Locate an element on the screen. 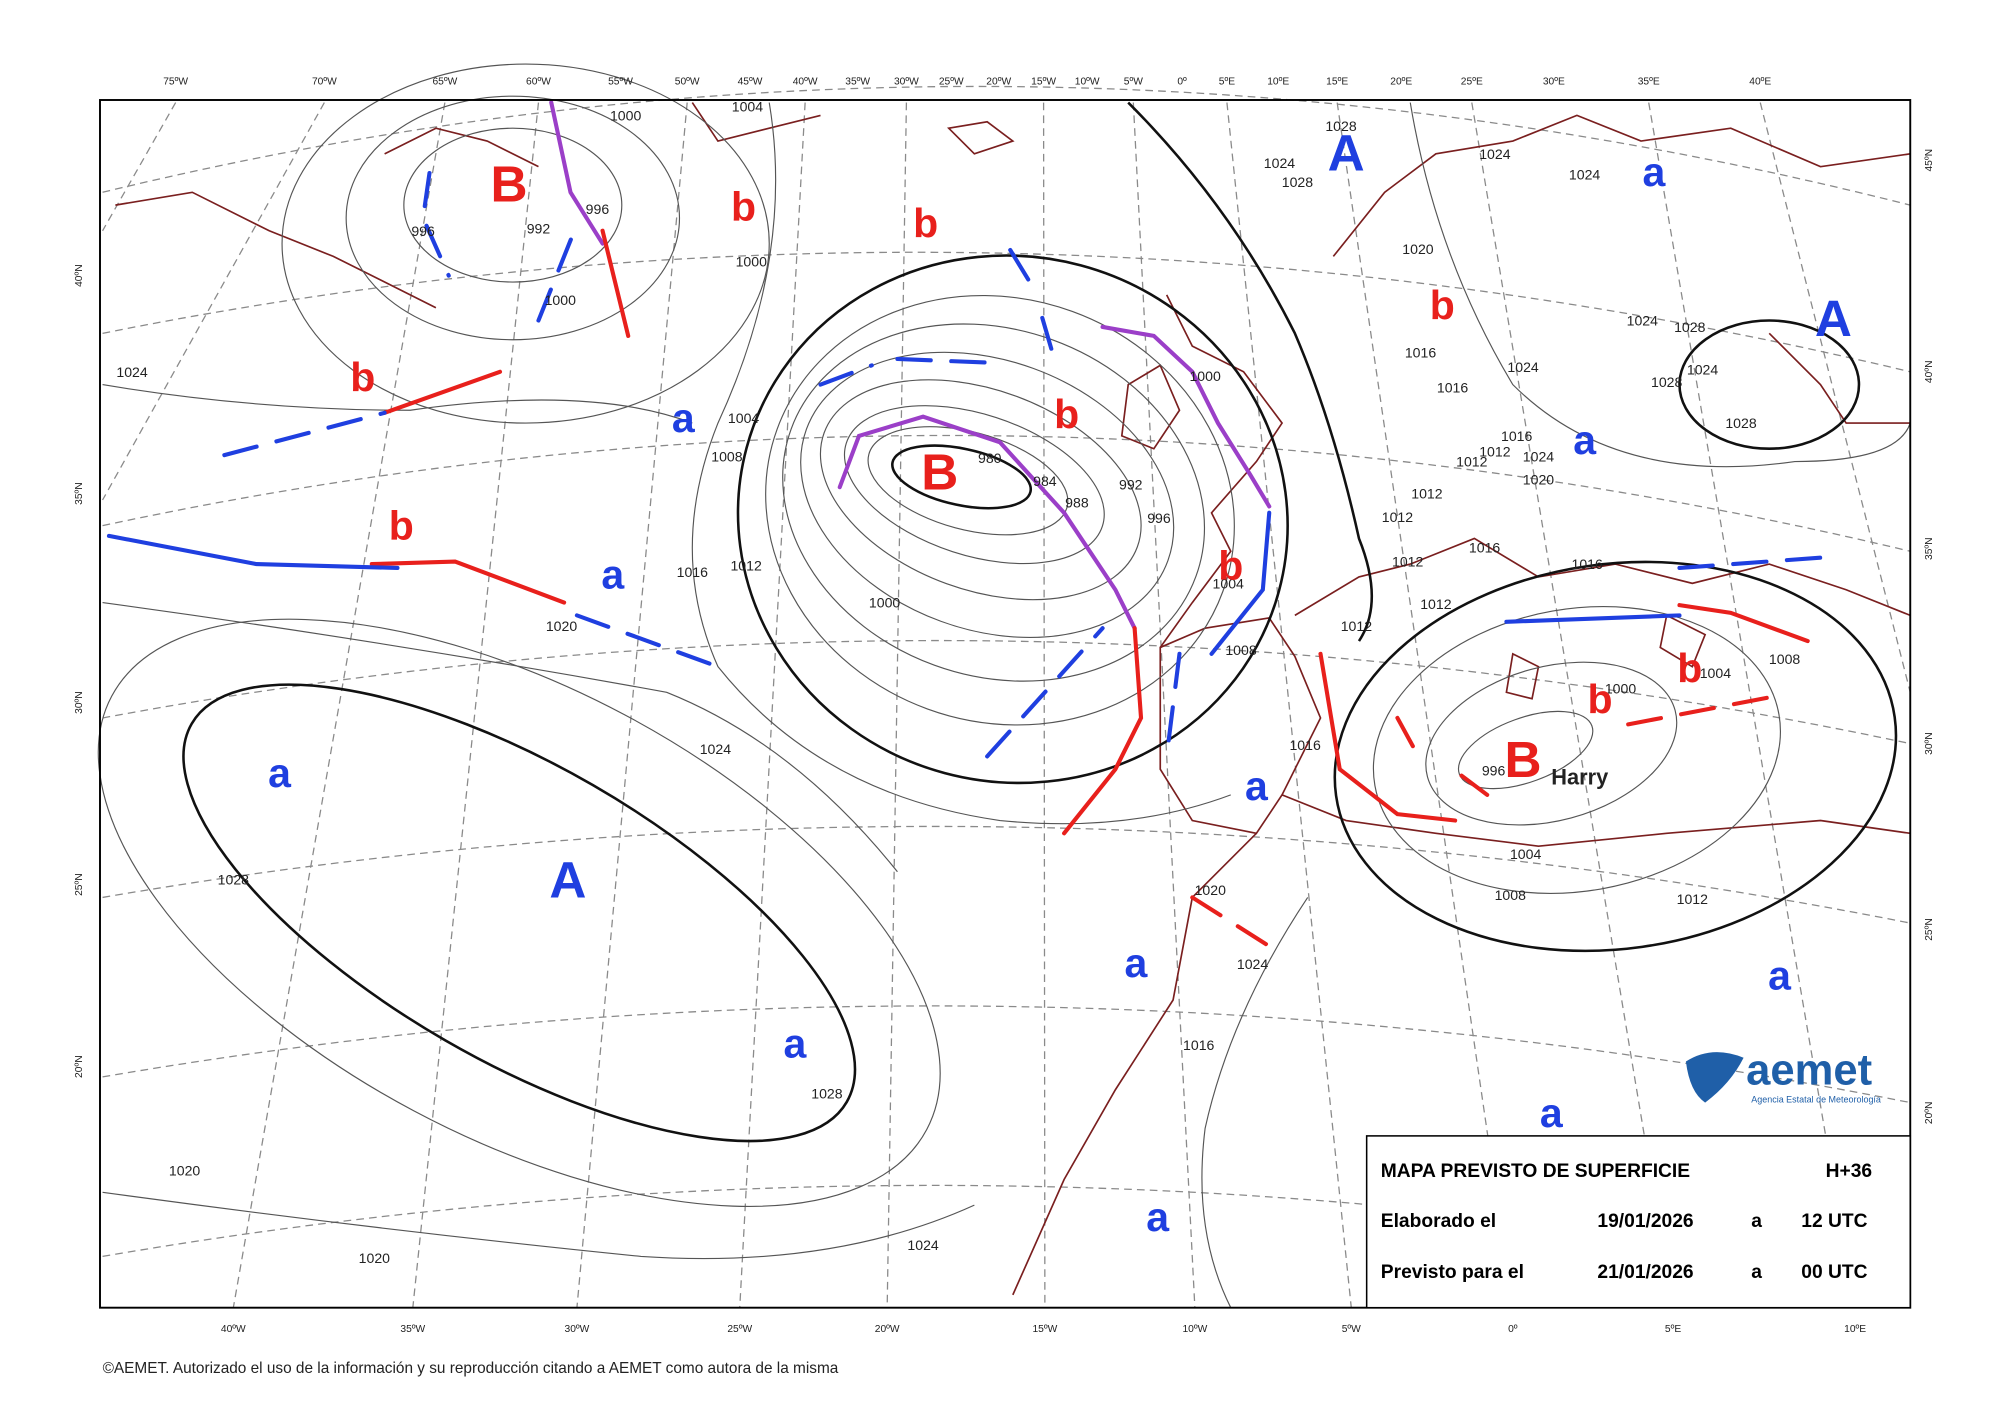  logo-icon is located at coordinates (1714, 1077).